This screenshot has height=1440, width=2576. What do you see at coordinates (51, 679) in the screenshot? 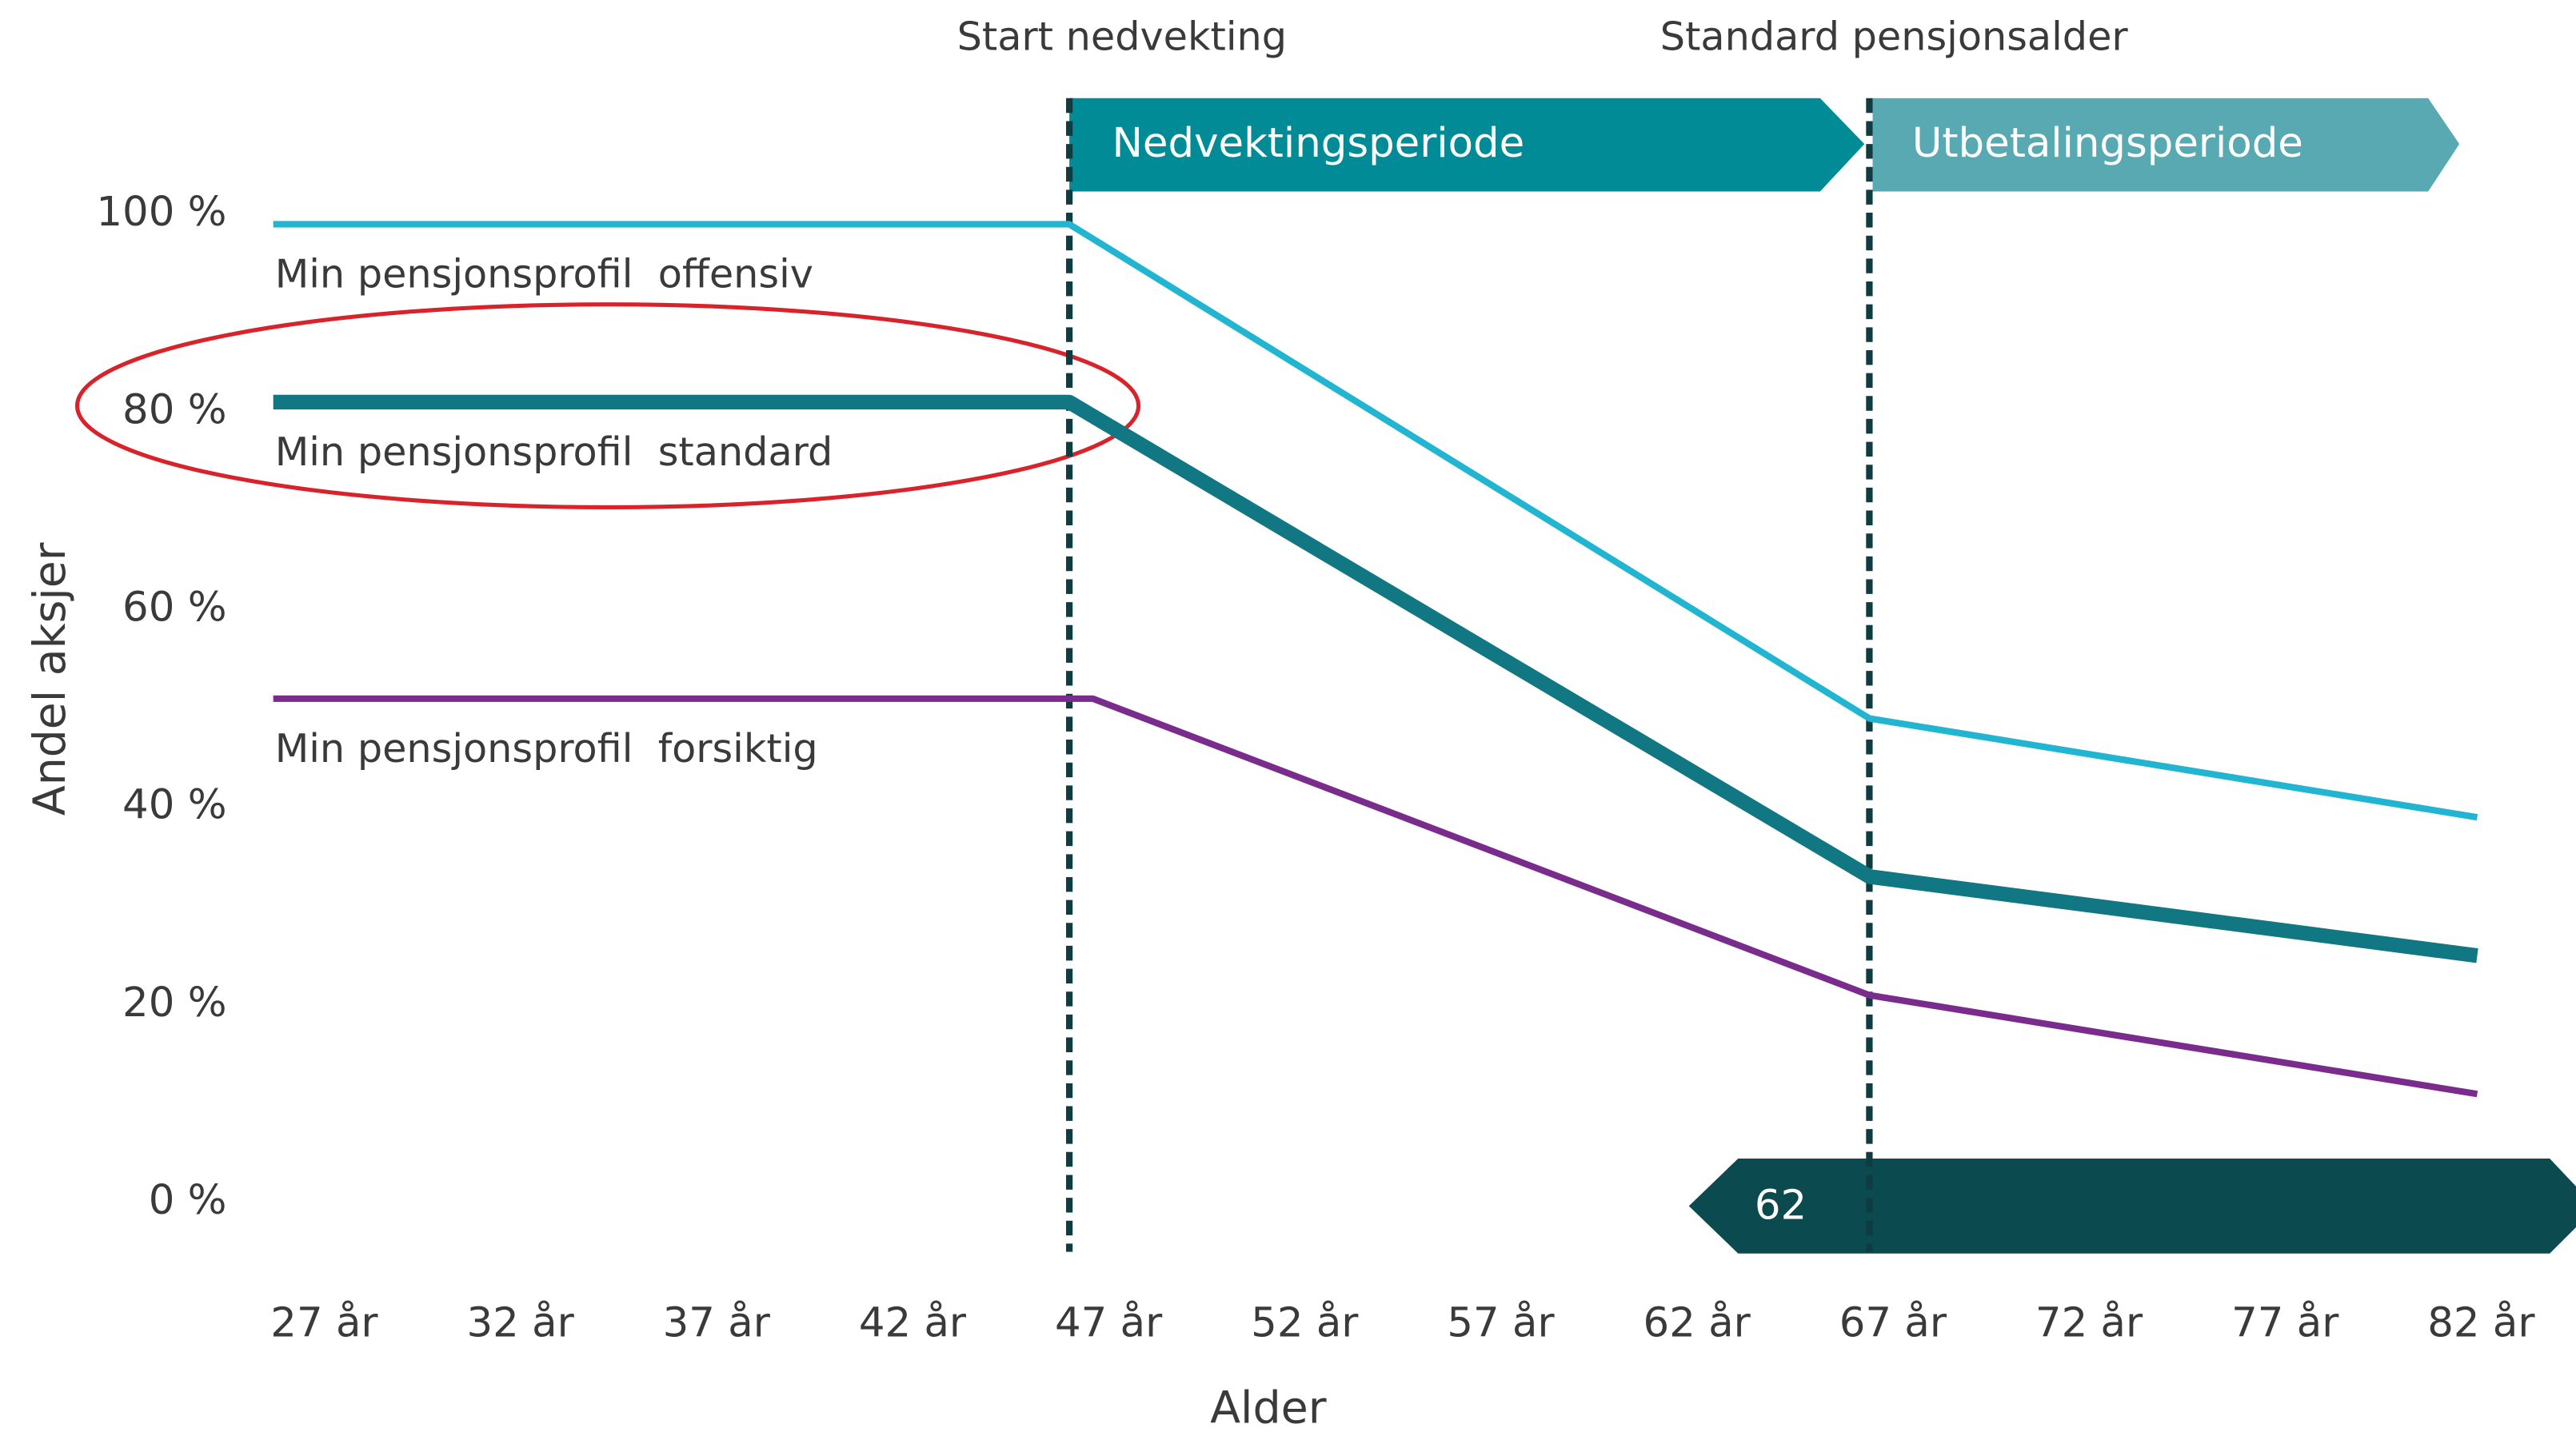
I see `y-axis-label: Andel aksjer` at bounding box center [51, 679].